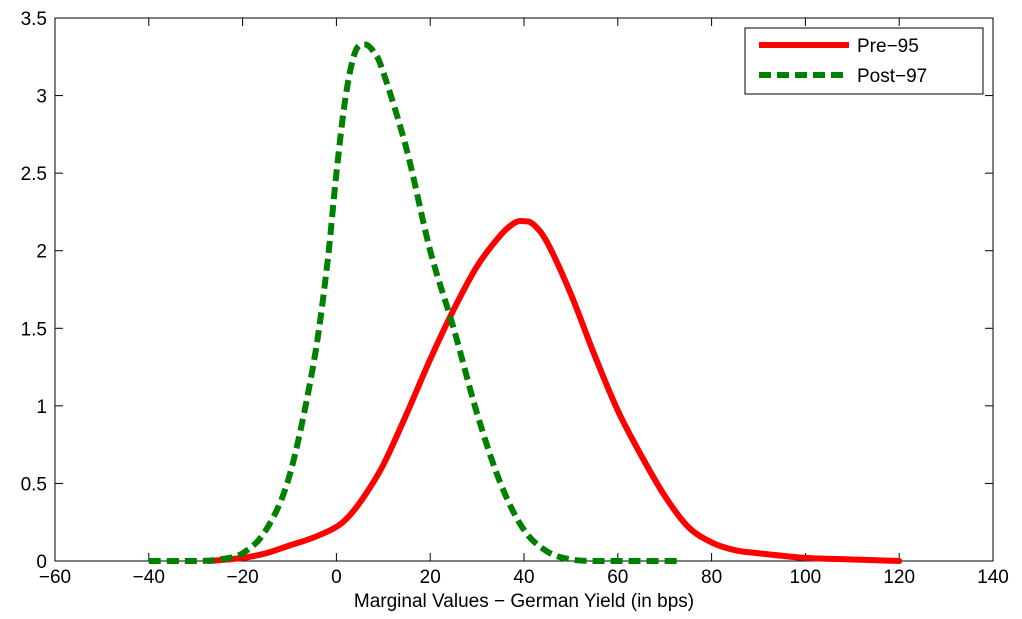  I want to click on x-tick-label: 100, so click(806, 577).